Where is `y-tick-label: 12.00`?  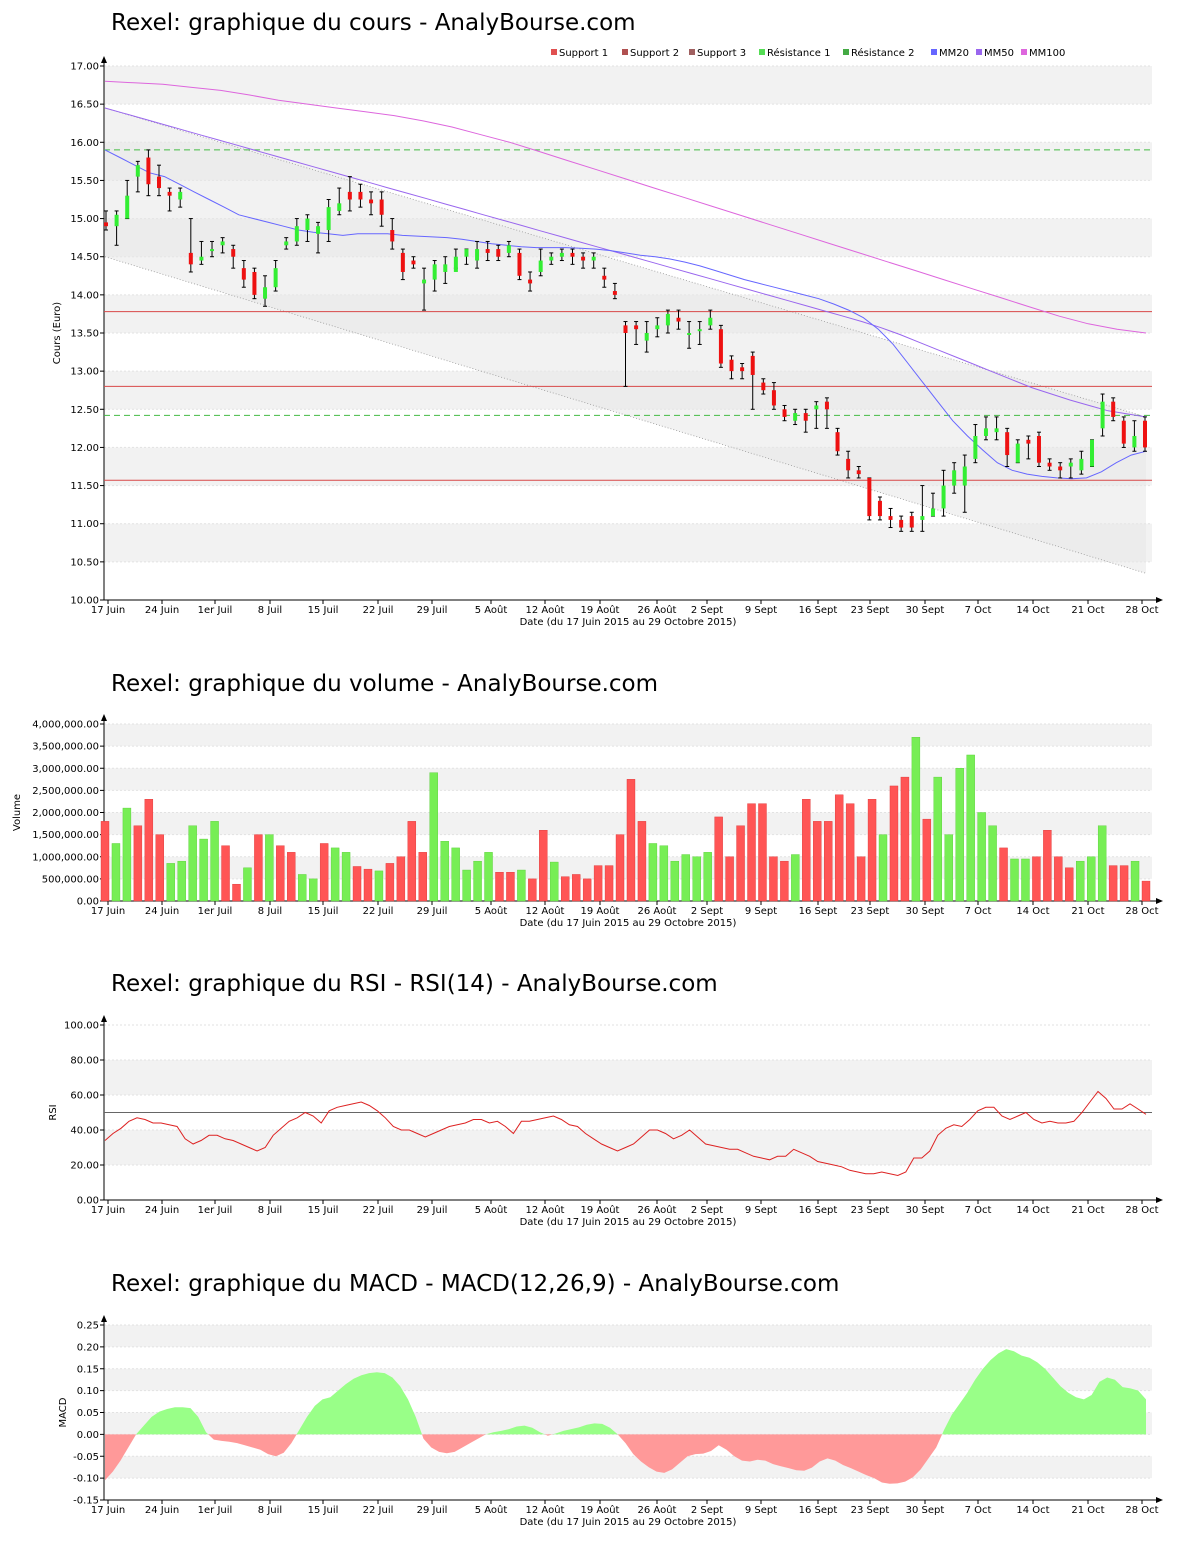
y-tick-label: 12.00 is located at coordinates (84, 448).